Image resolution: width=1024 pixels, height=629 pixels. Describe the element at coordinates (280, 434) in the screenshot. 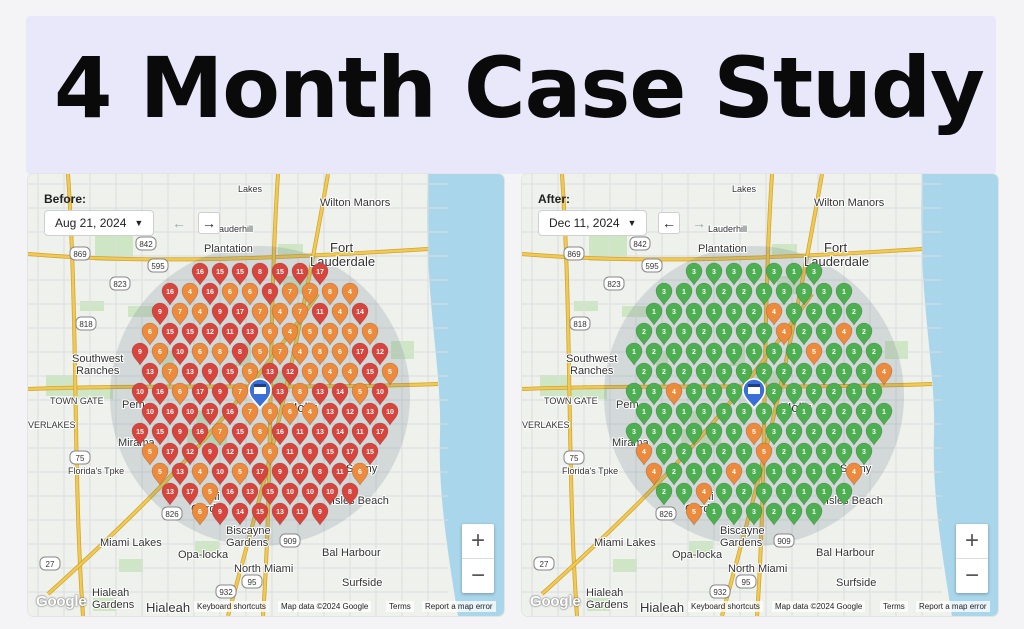

I see `rank-pin: 16` at that location.